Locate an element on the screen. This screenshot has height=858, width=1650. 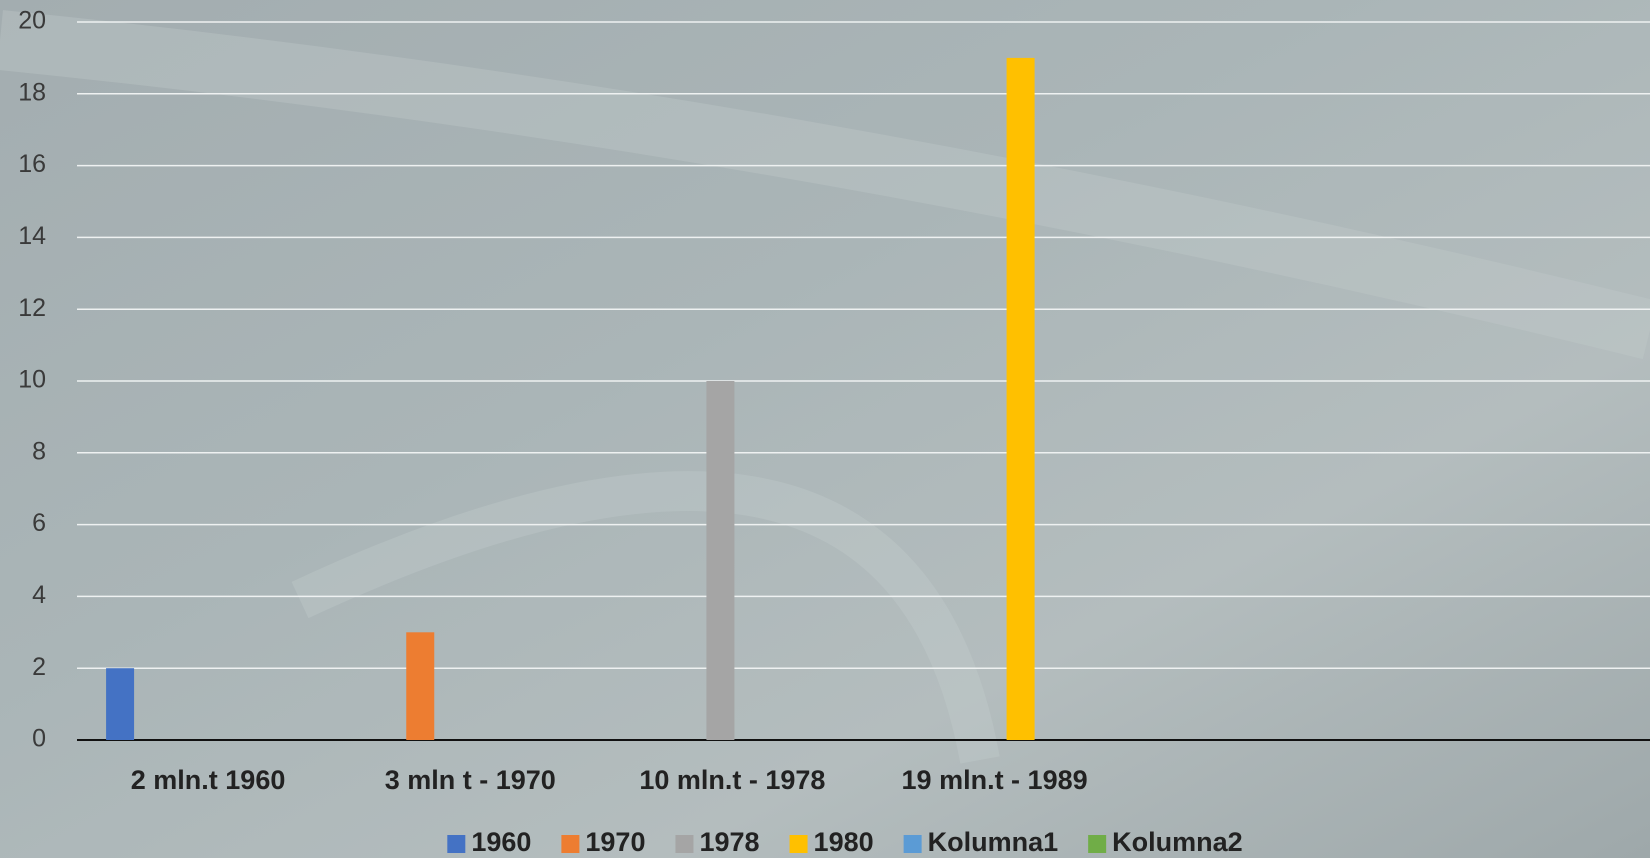
y-tick-label: 10 is located at coordinates (32, 380).